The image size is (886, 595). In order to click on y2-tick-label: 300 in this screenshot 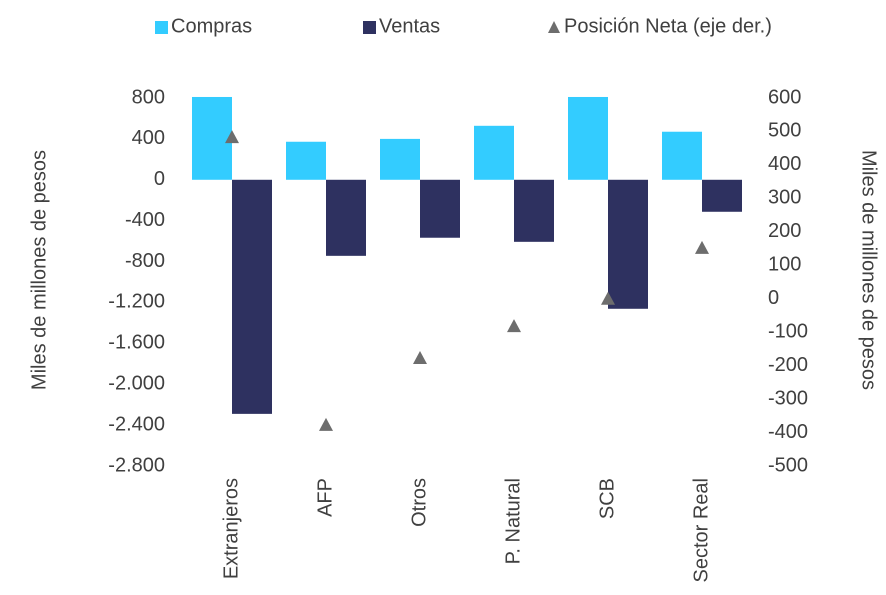, I will do `click(784, 198)`.